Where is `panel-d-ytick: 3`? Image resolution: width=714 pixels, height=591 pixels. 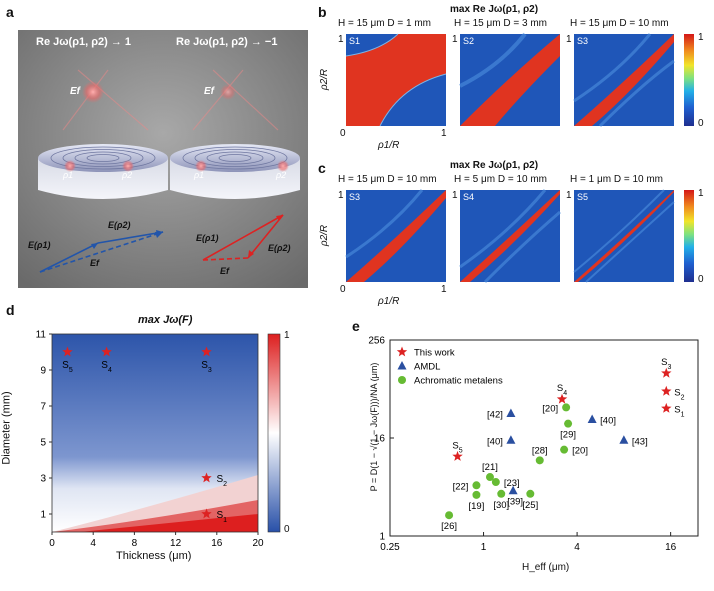 panel-d-ytick: 3 is located at coordinates (43, 479).